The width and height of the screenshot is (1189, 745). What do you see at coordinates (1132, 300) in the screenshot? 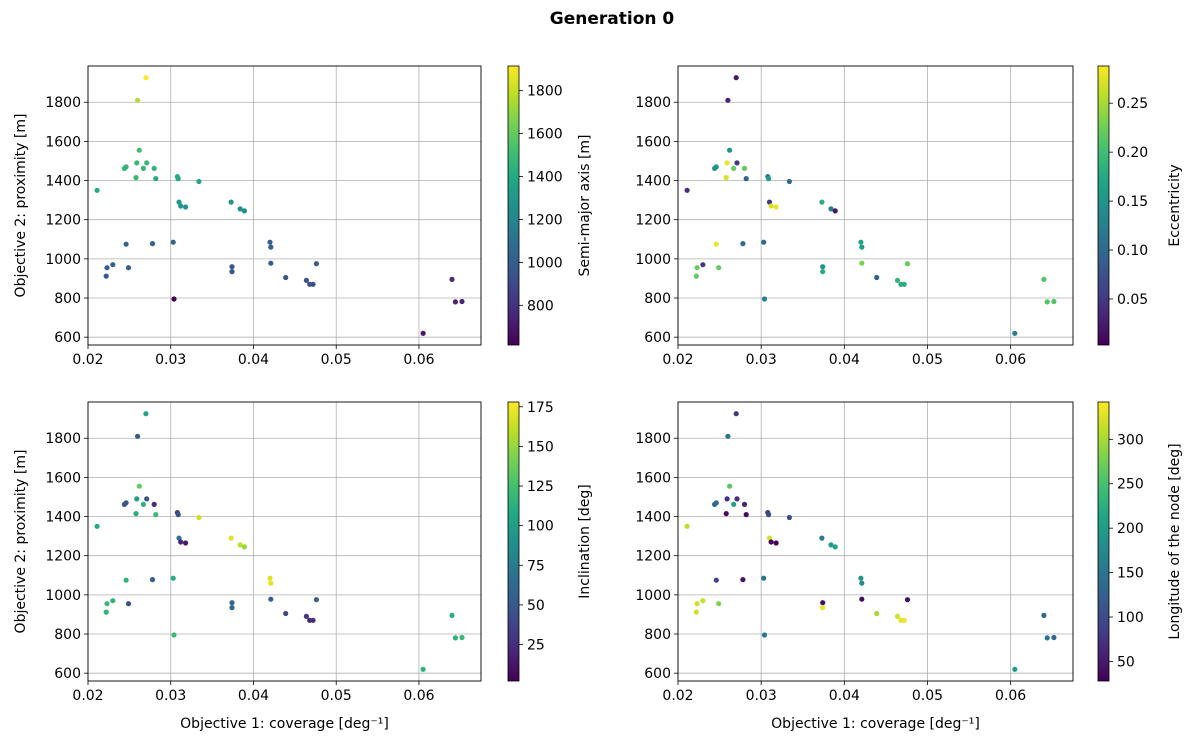
I see `colorbar-tick-label: 0.05` at bounding box center [1132, 300].